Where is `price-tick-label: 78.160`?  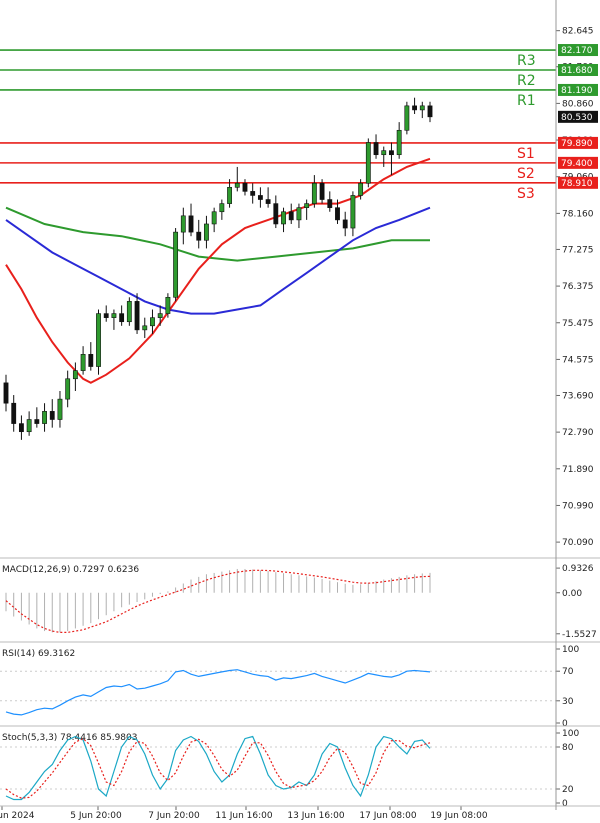 price-tick-label: 78.160 is located at coordinates (578, 214).